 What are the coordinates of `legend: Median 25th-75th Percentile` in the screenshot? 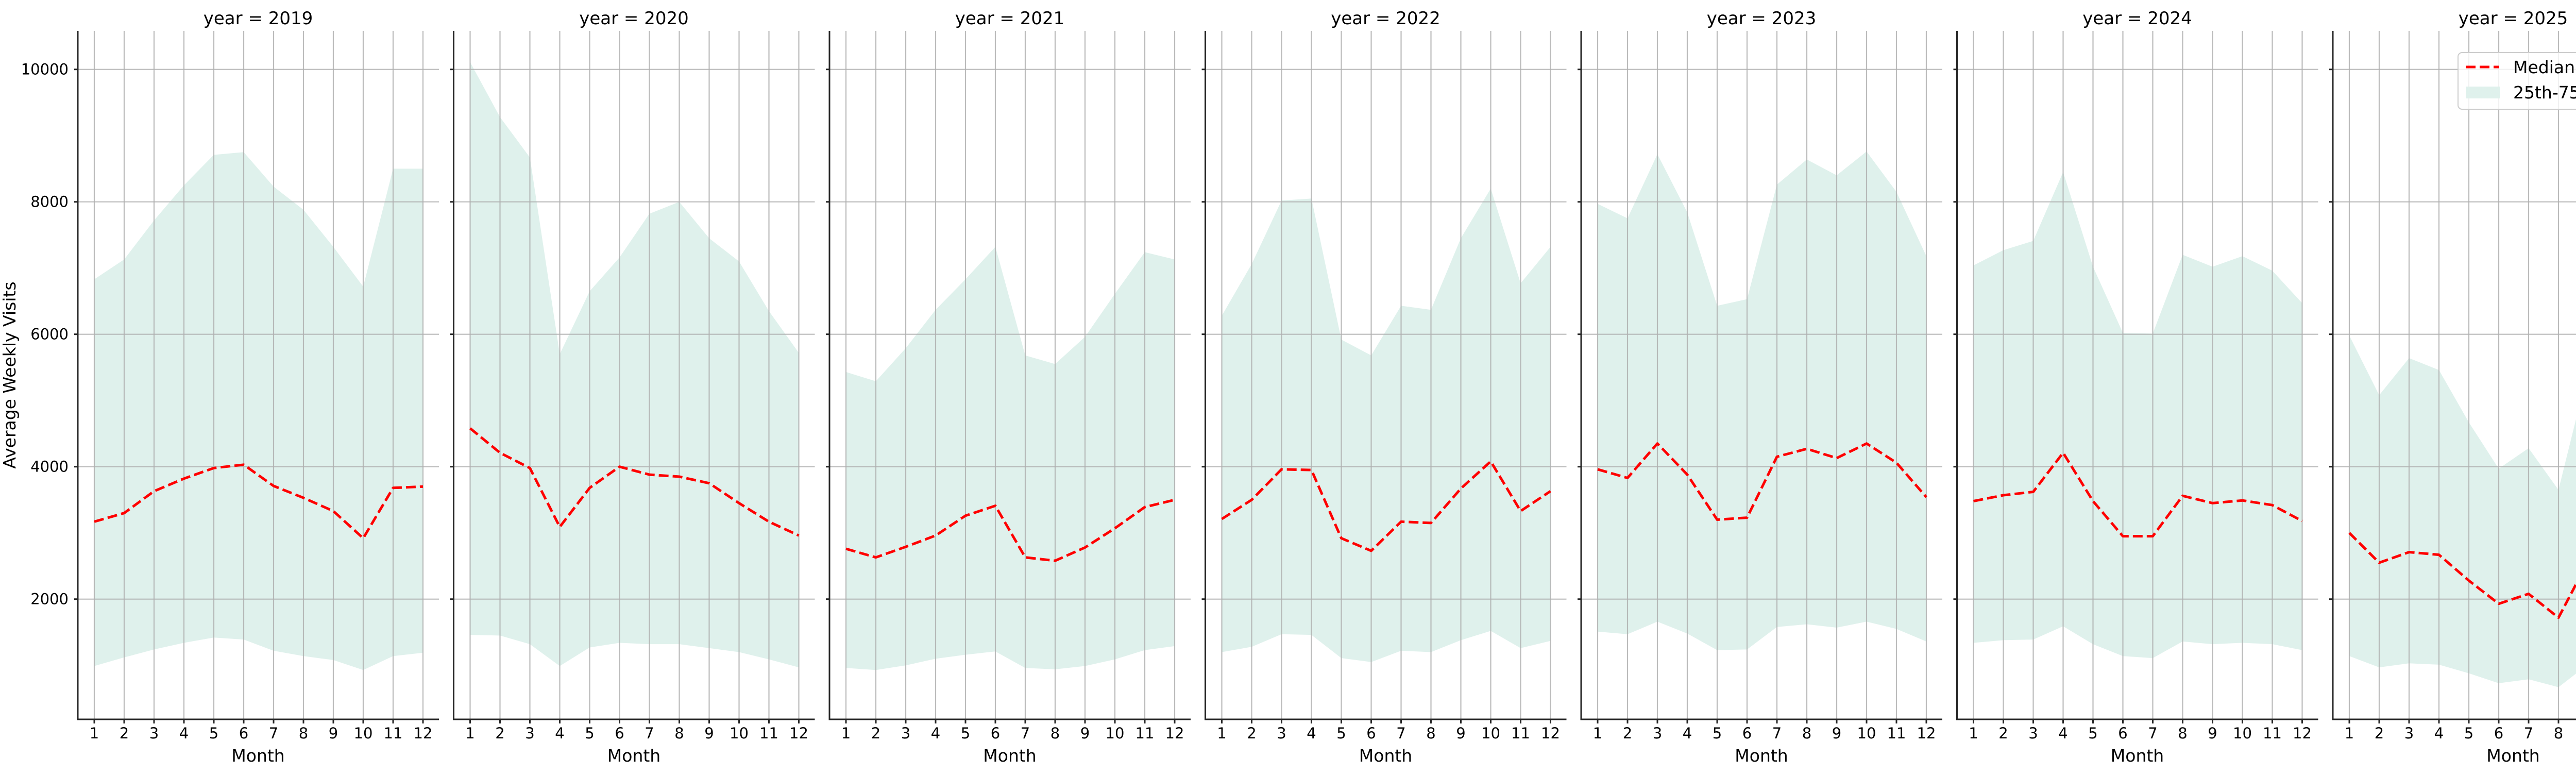 It's located at (2517, 81).